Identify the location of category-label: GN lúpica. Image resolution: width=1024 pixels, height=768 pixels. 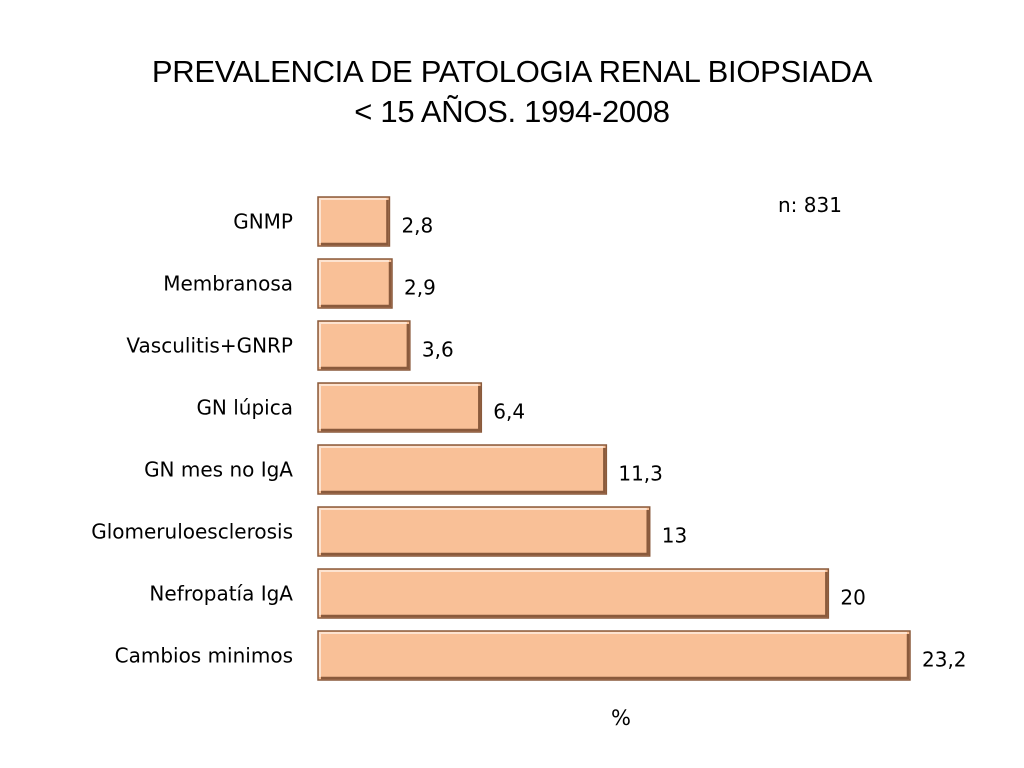
(244, 408).